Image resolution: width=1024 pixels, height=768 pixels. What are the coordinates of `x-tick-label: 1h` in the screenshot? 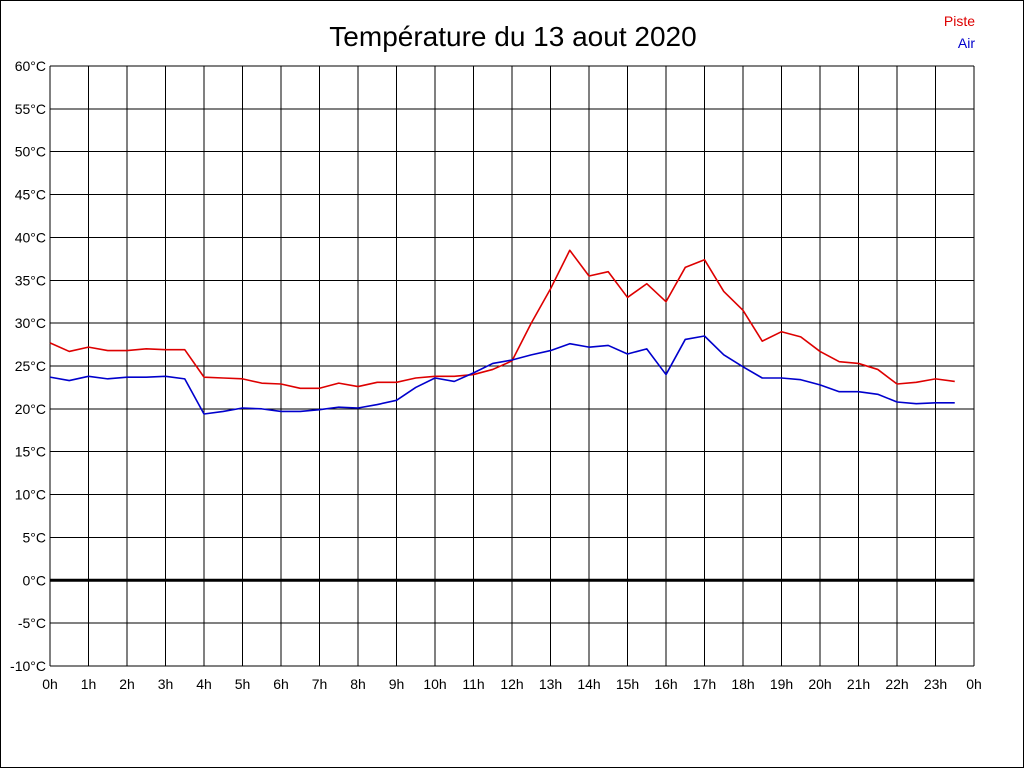 It's located at (89, 684).